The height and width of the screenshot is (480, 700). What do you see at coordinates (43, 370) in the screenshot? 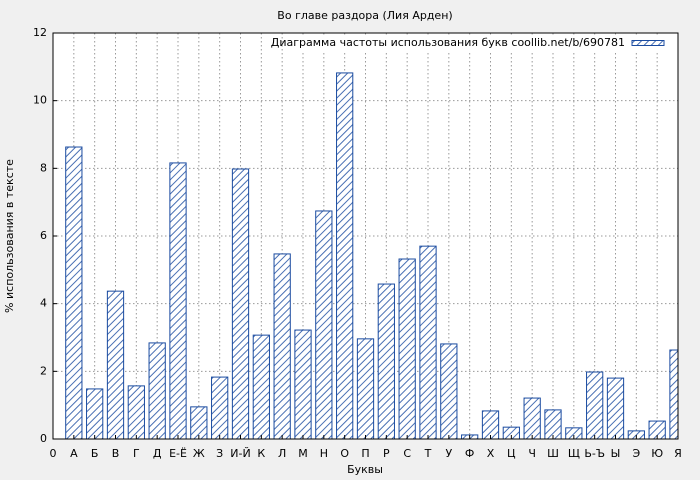
I see `y-tick-label: 2` at bounding box center [43, 370].